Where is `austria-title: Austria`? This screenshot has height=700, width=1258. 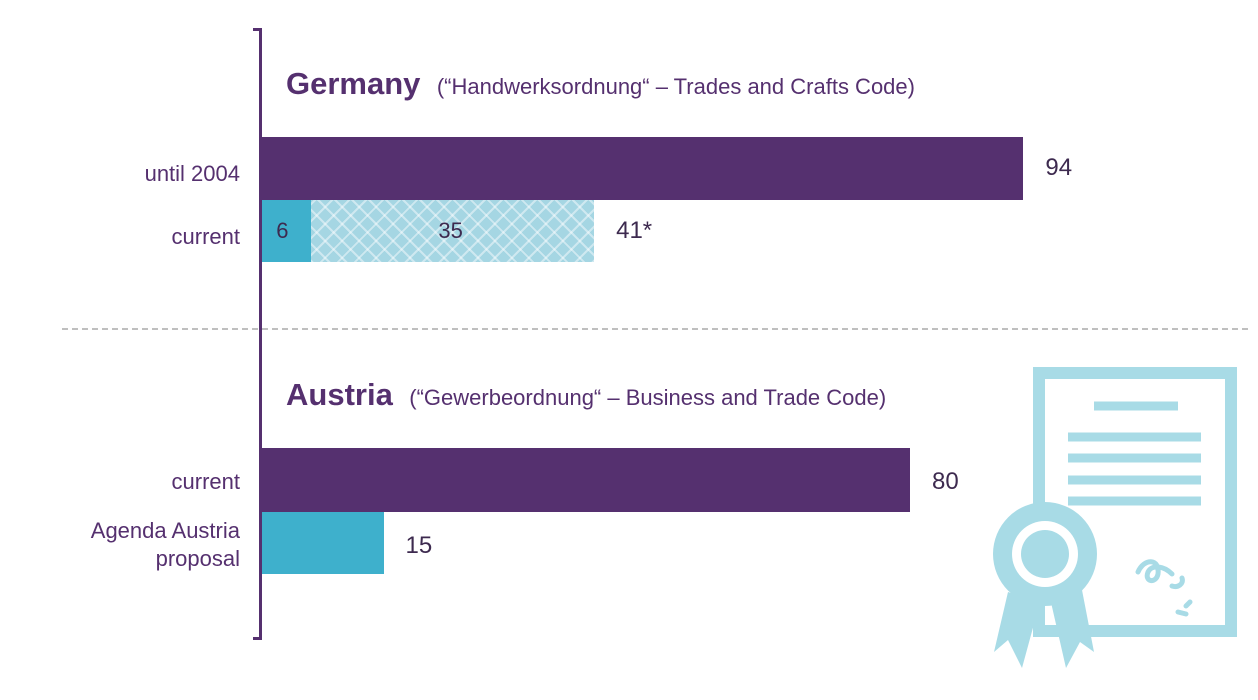
austria-title: Austria is located at coordinates (339, 394).